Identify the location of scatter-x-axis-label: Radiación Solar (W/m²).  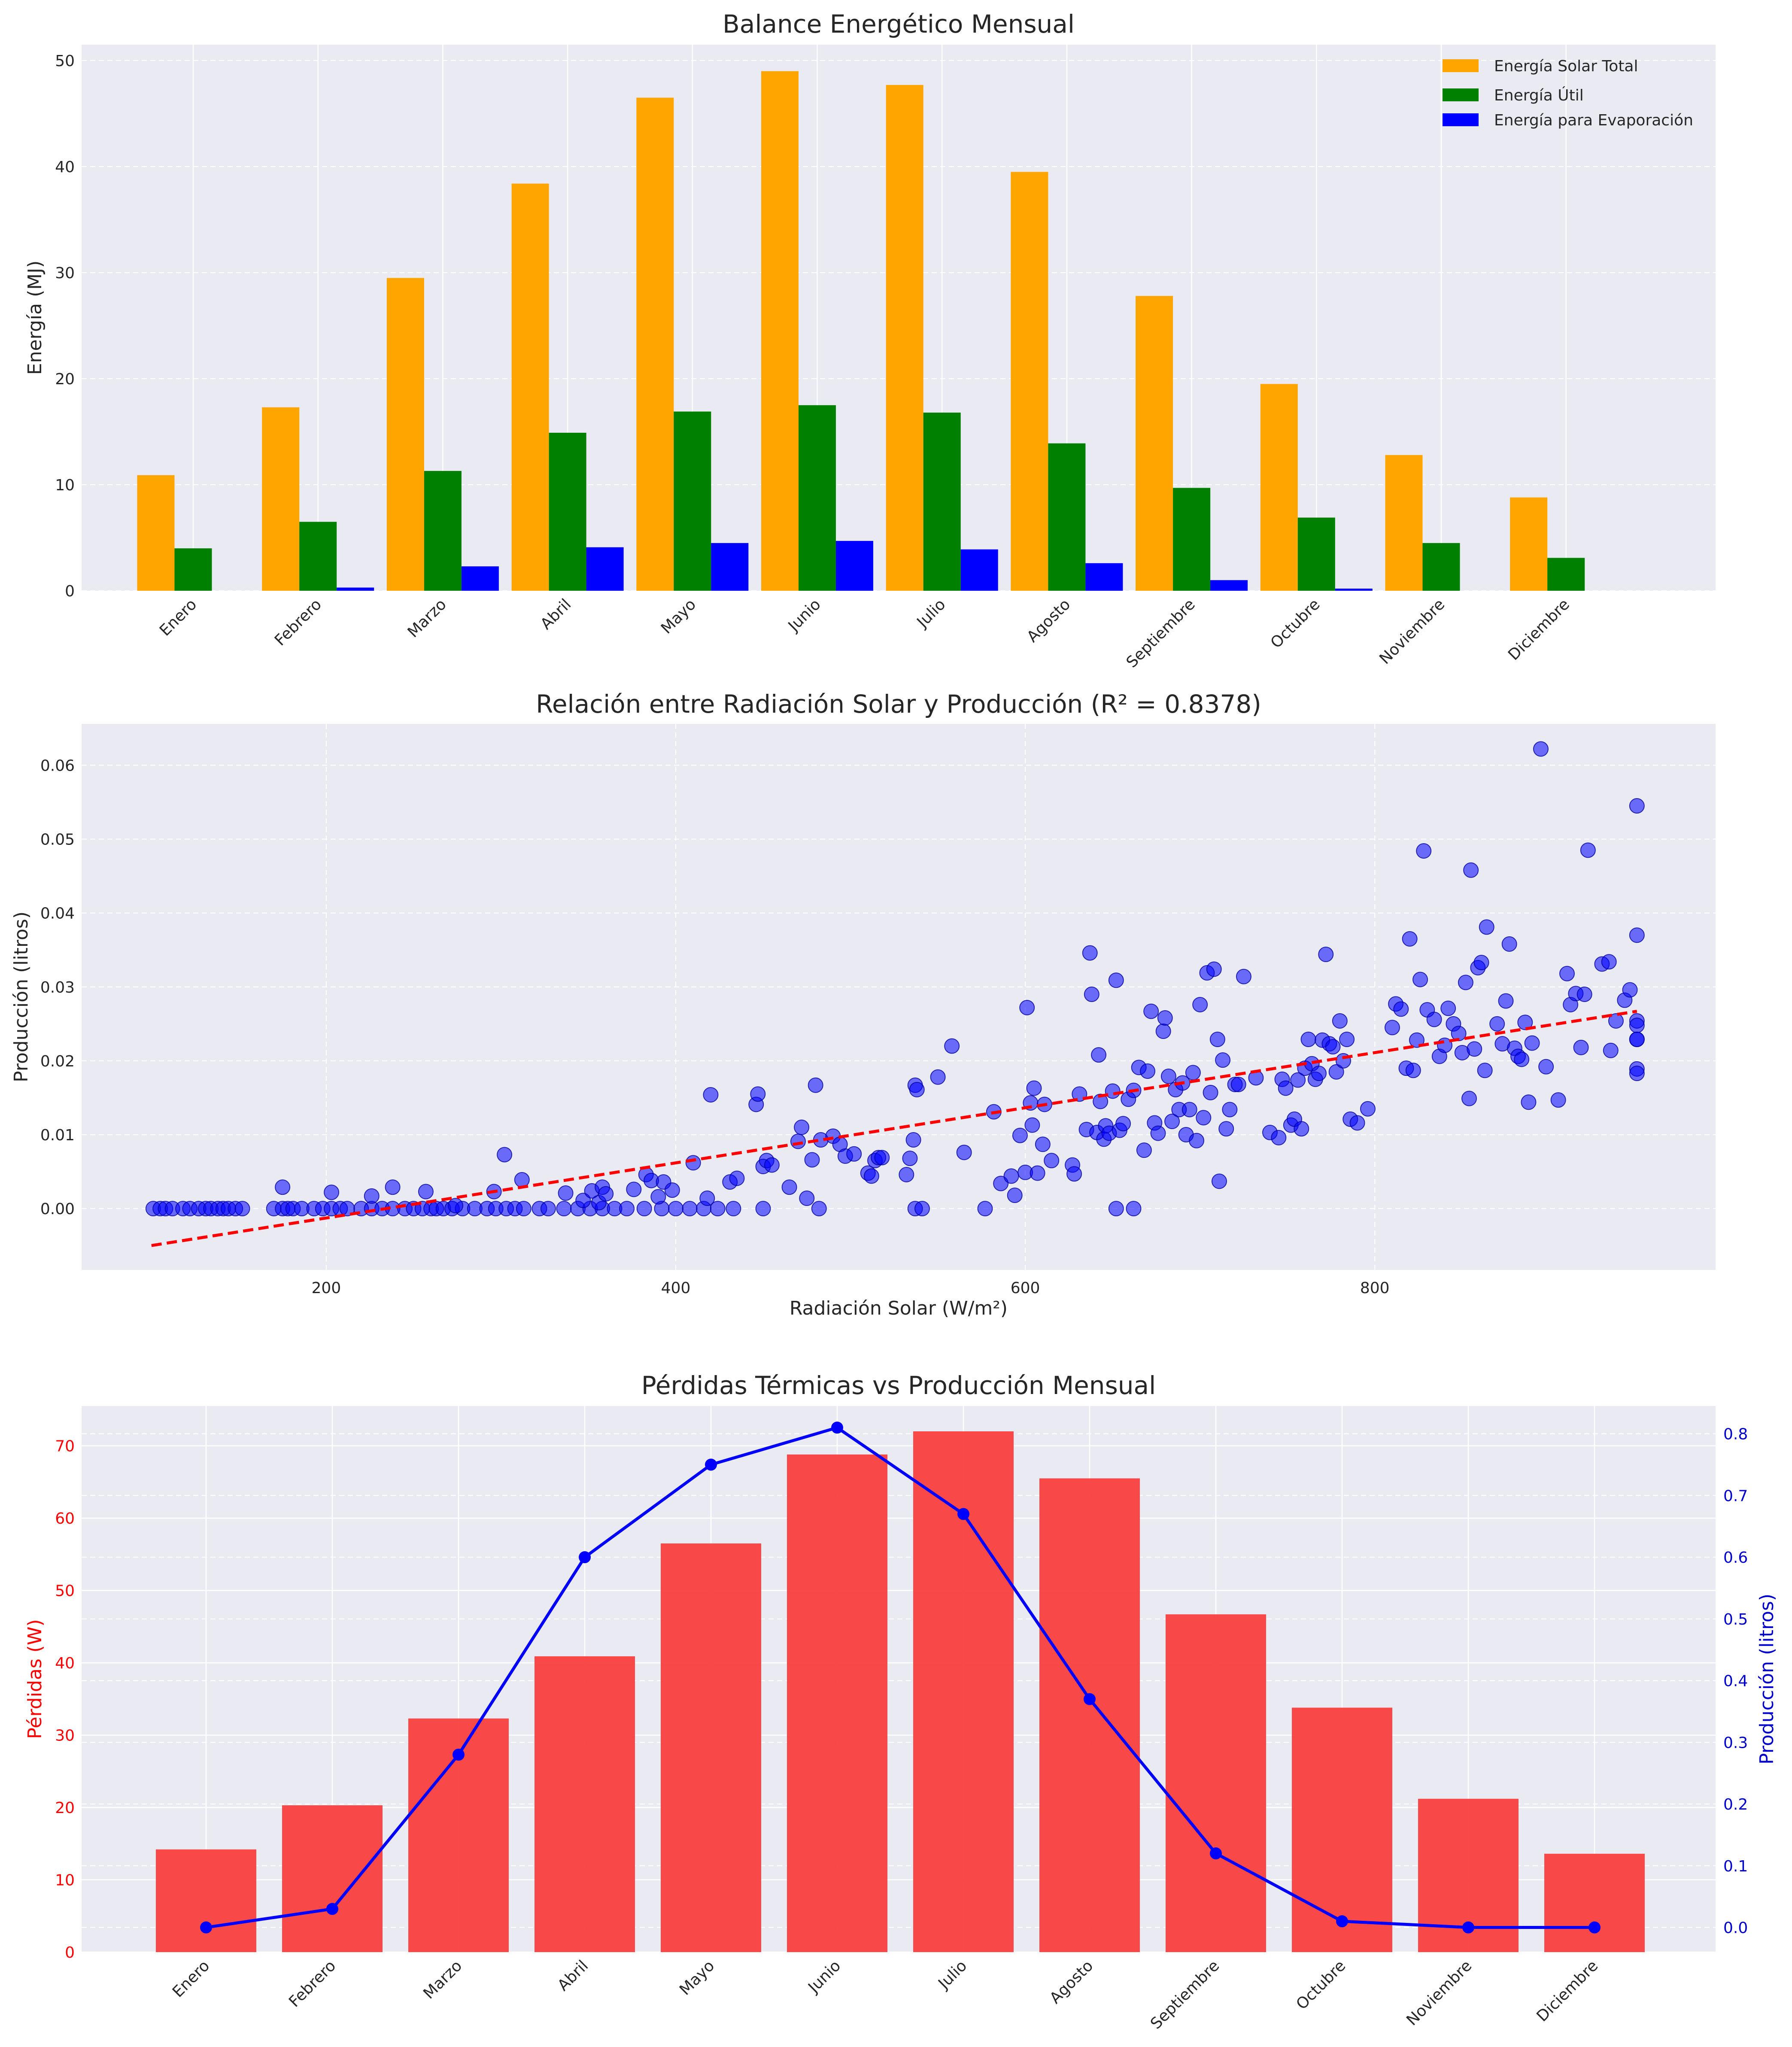
(899, 1308).